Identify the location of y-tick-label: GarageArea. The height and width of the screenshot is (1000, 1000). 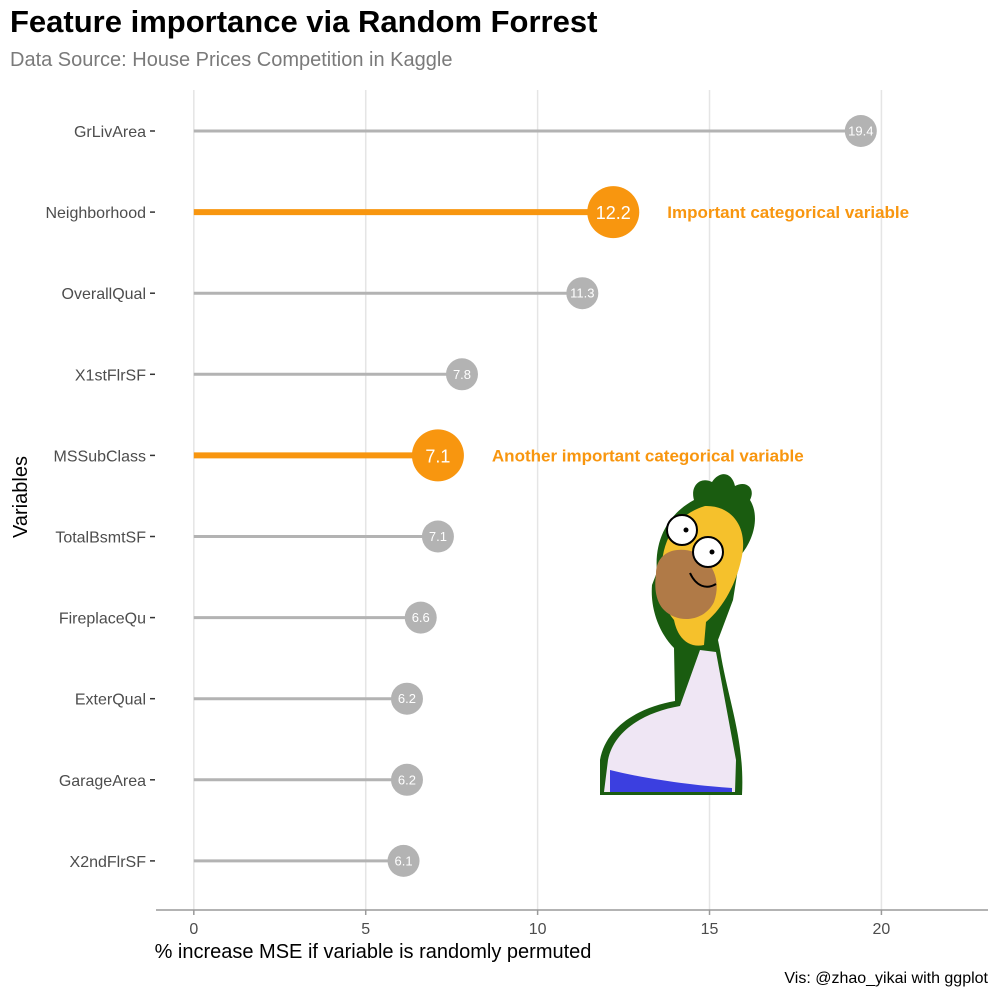
(102, 781).